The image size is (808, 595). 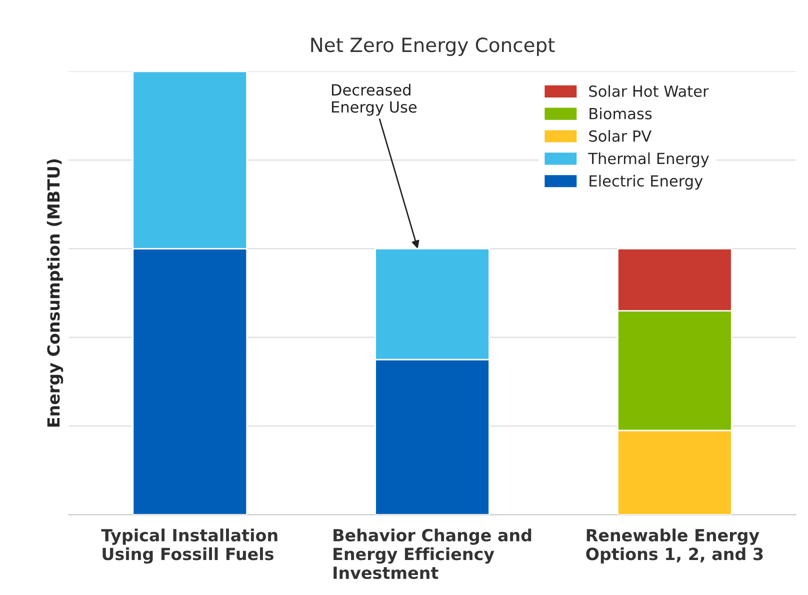 I want to click on x-tick-label: Renewable Energy Options 1, 2, and 3, so click(x=674, y=546).